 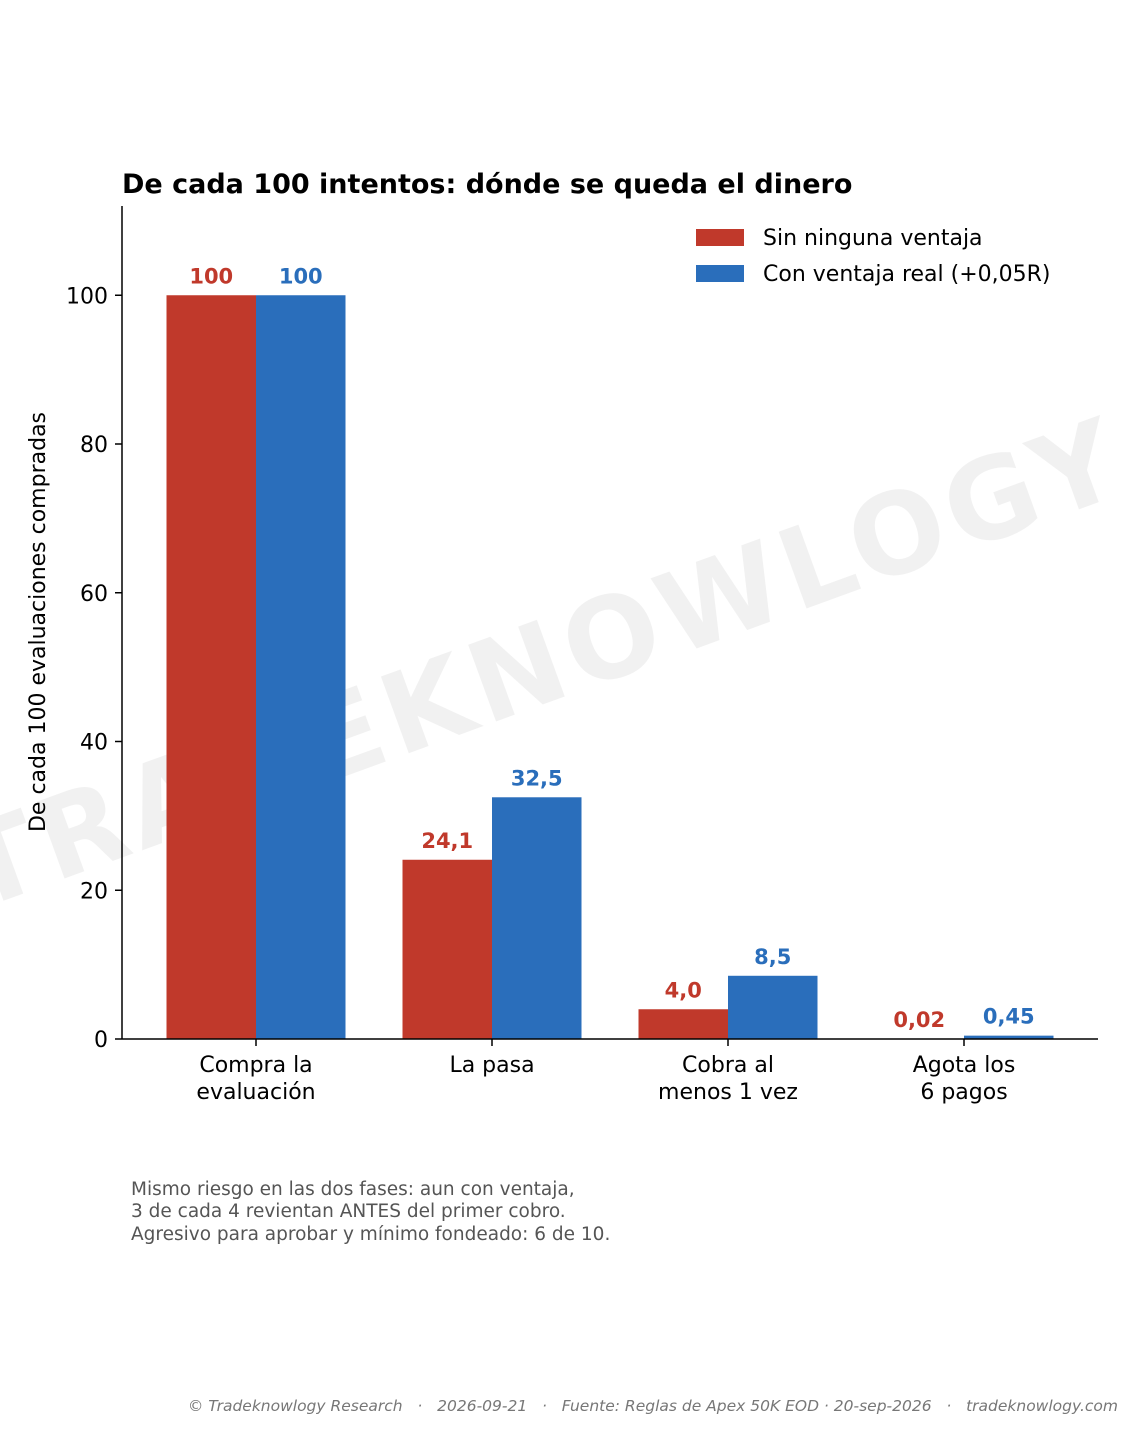 I want to click on bar-value-label-series1-cat4: 0,02, so click(x=919, y=1020).